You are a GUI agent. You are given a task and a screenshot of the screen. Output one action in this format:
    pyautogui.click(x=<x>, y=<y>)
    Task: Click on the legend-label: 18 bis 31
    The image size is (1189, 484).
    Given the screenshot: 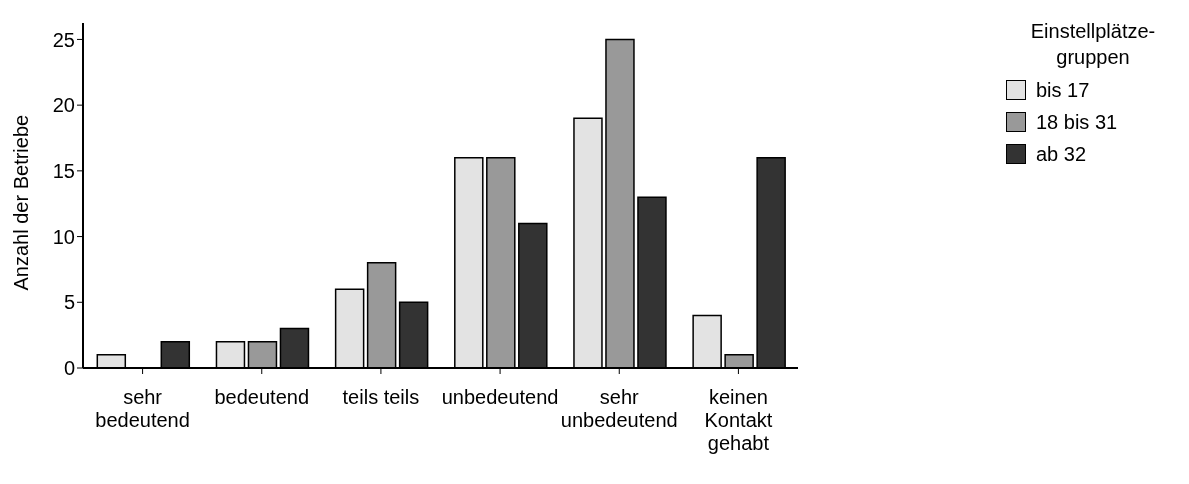 What is the action you would take?
    pyautogui.click(x=1077, y=122)
    